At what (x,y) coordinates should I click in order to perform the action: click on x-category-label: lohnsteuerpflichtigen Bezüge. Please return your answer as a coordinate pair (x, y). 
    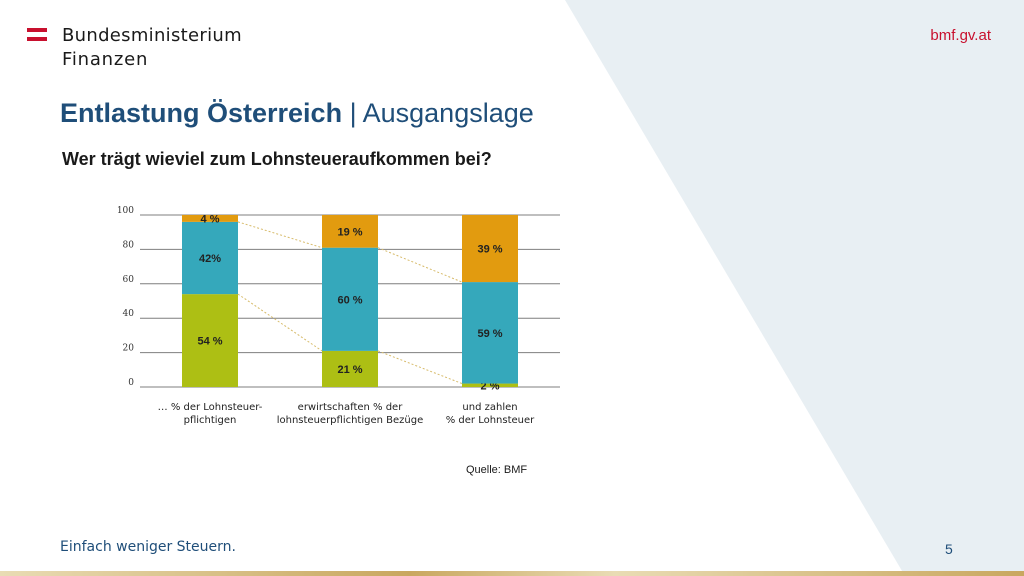
    Looking at the image, I should click on (350, 420).